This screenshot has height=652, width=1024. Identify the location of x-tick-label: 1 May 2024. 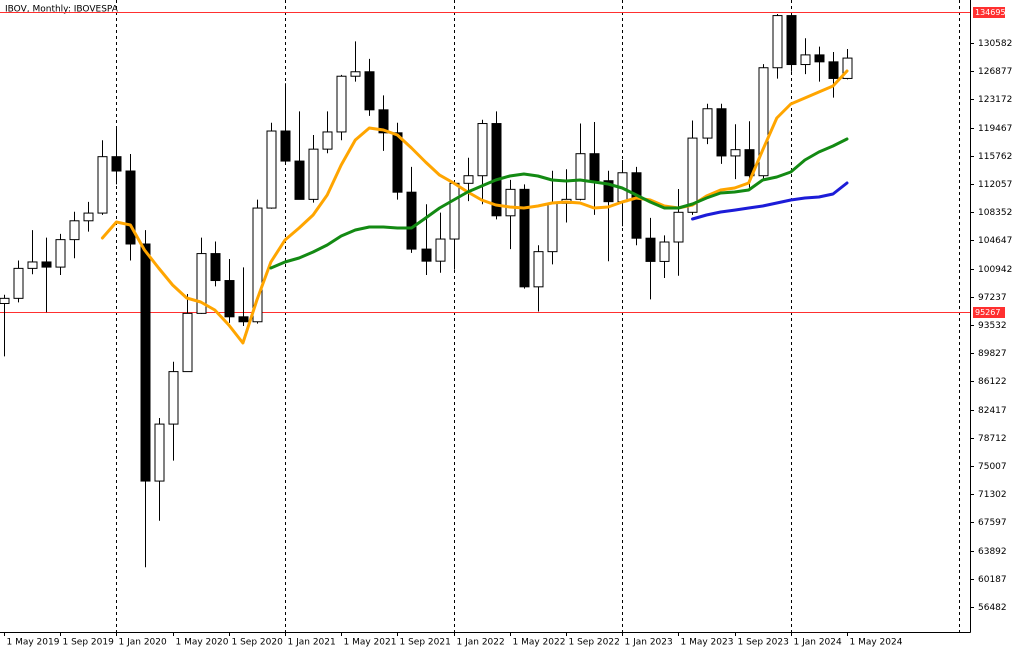
(876, 643).